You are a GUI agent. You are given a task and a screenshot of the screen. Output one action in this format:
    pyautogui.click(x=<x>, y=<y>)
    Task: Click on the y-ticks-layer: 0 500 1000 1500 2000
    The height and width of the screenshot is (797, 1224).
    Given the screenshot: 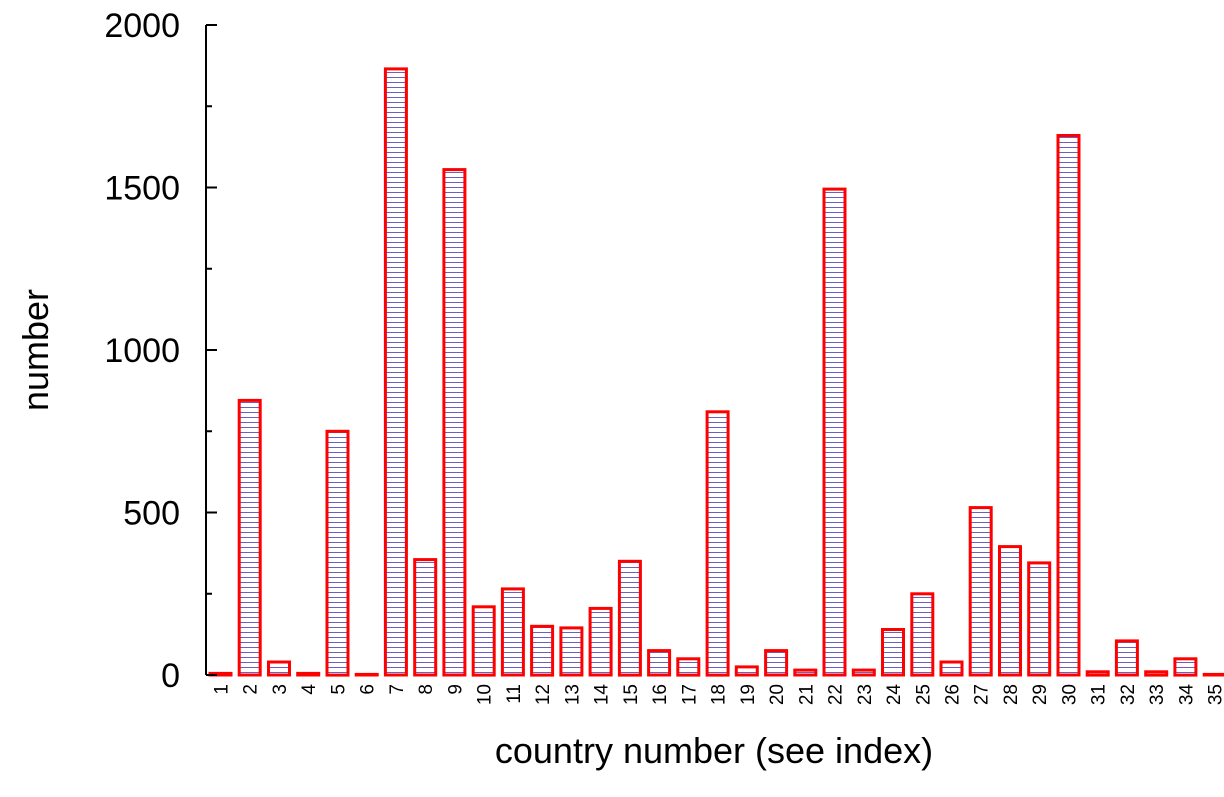 What is the action you would take?
    pyautogui.click(x=160, y=351)
    